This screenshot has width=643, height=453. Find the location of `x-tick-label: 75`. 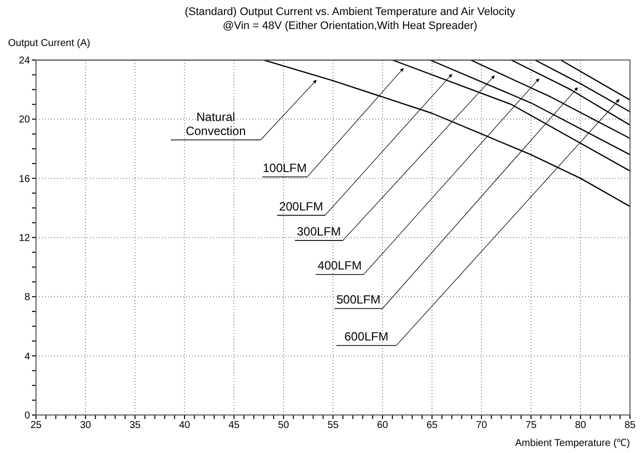

x-tick-label: 75 is located at coordinates (531, 426).